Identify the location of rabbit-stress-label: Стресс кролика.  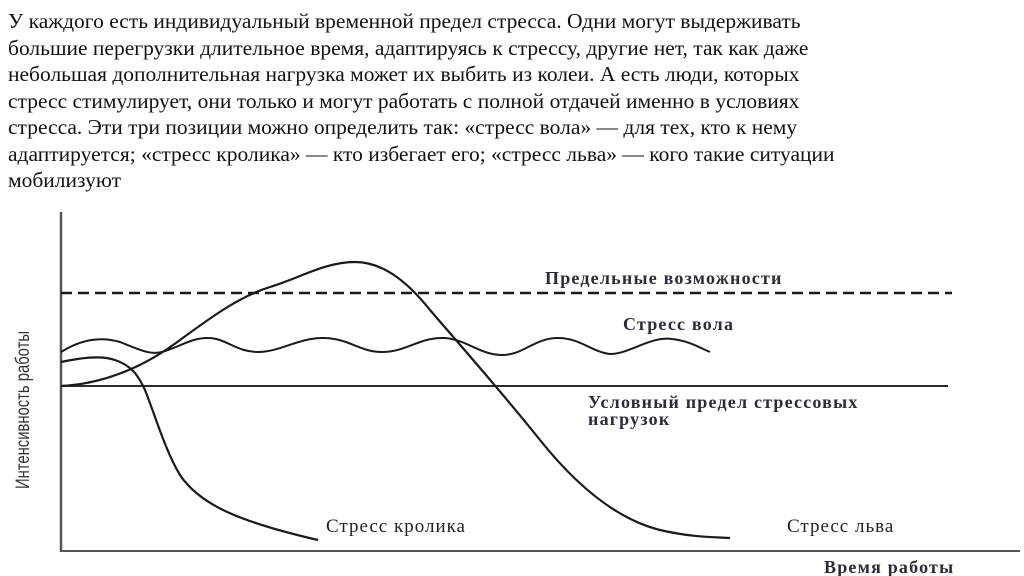
(396, 526).